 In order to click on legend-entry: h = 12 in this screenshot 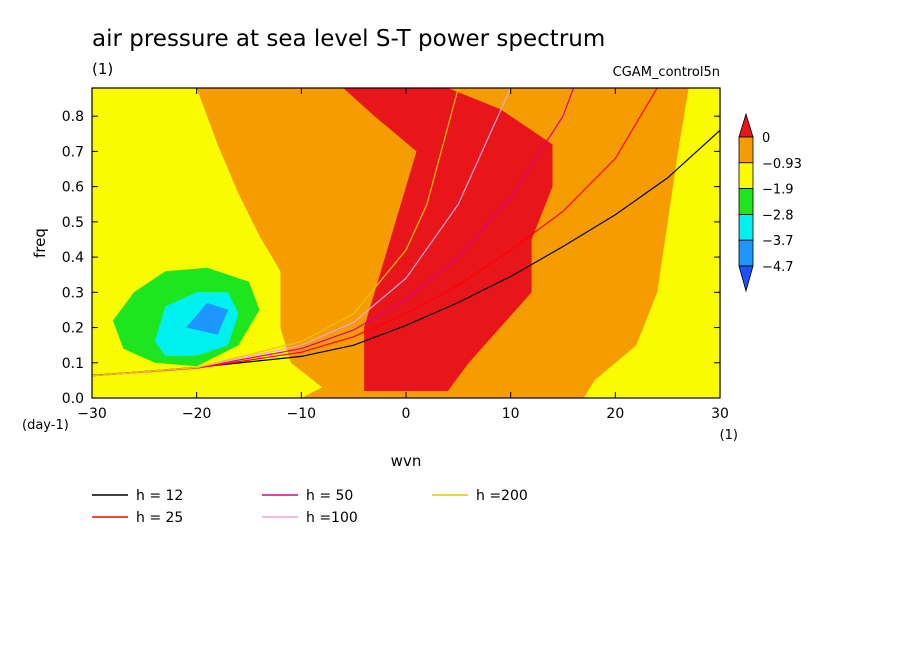, I will do `click(159, 496)`.